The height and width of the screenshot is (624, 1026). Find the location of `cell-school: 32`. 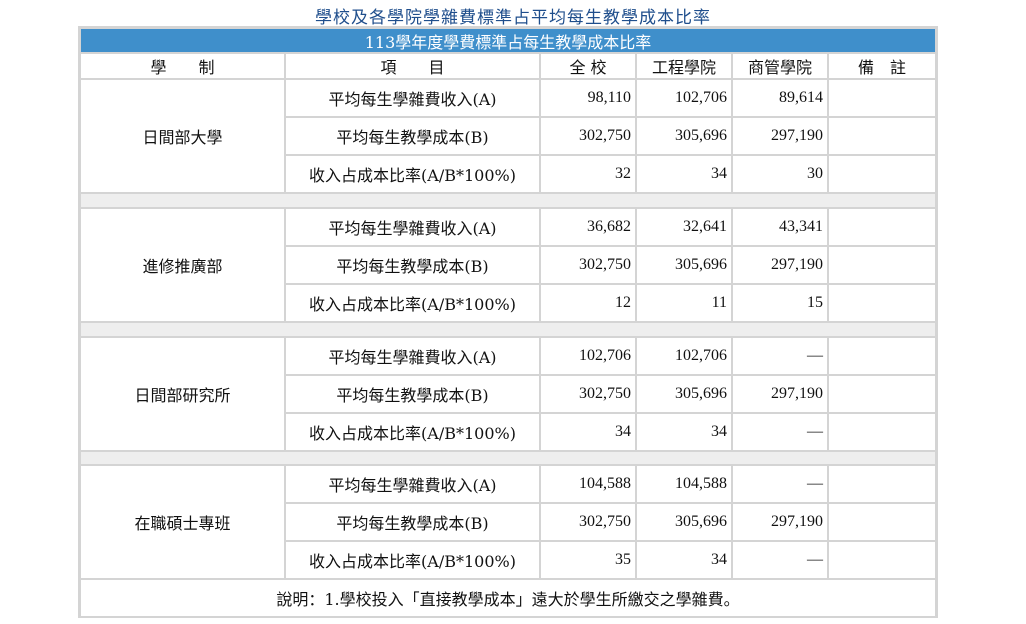

cell-school: 32 is located at coordinates (588, 174).